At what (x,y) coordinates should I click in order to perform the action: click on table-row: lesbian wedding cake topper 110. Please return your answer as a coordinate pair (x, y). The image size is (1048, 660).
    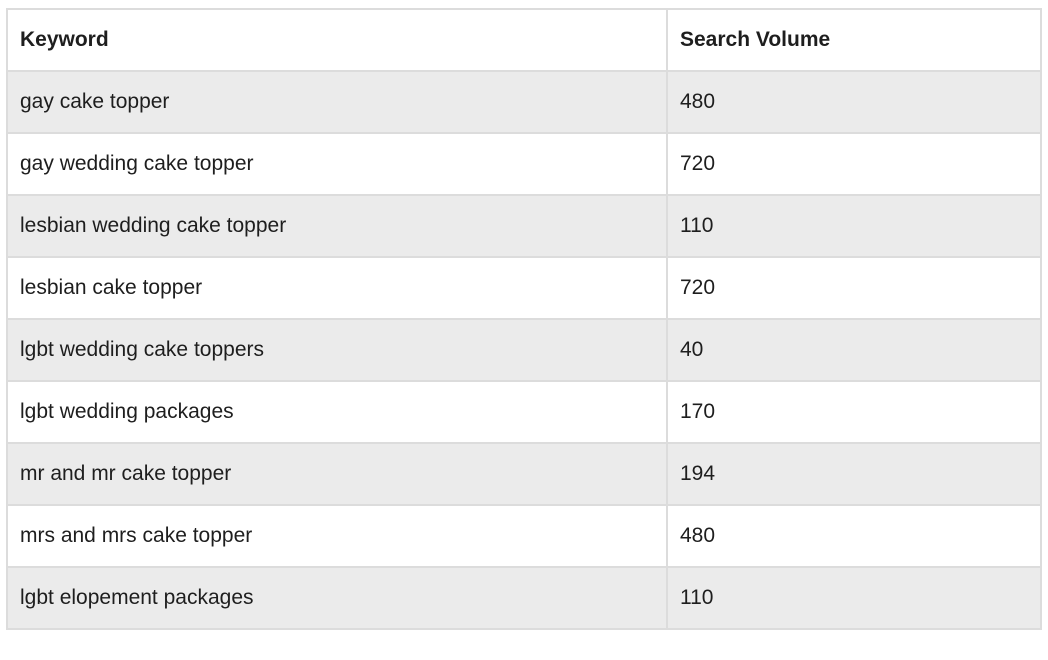
    Looking at the image, I should click on (524, 226).